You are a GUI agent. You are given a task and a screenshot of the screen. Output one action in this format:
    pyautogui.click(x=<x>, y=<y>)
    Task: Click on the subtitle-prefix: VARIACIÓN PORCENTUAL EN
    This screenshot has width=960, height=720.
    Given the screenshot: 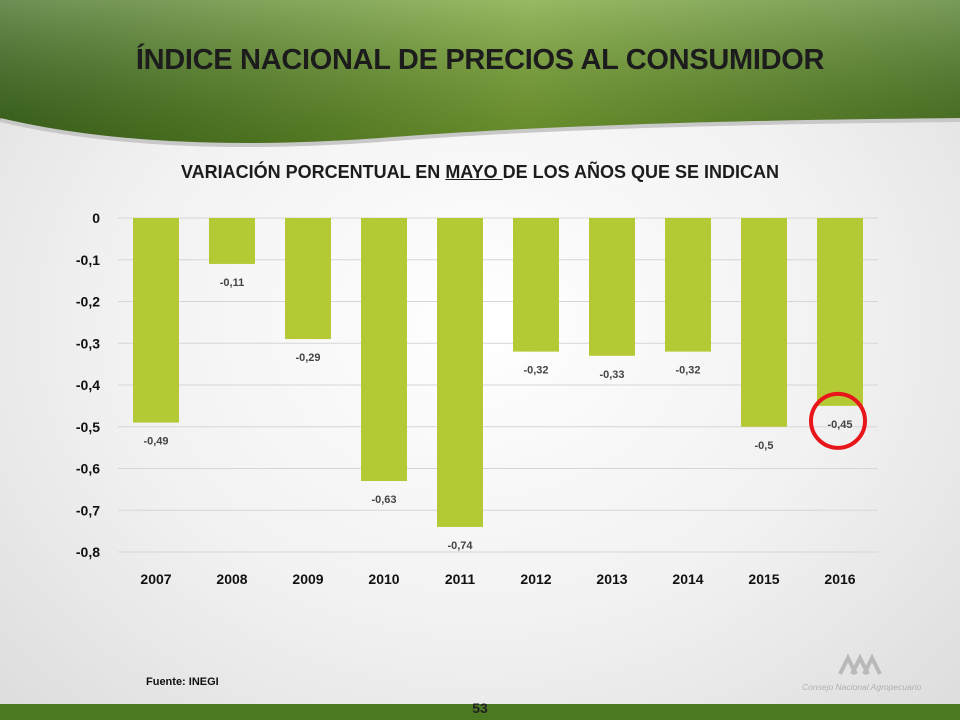 What is the action you would take?
    pyautogui.click(x=313, y=172)
    